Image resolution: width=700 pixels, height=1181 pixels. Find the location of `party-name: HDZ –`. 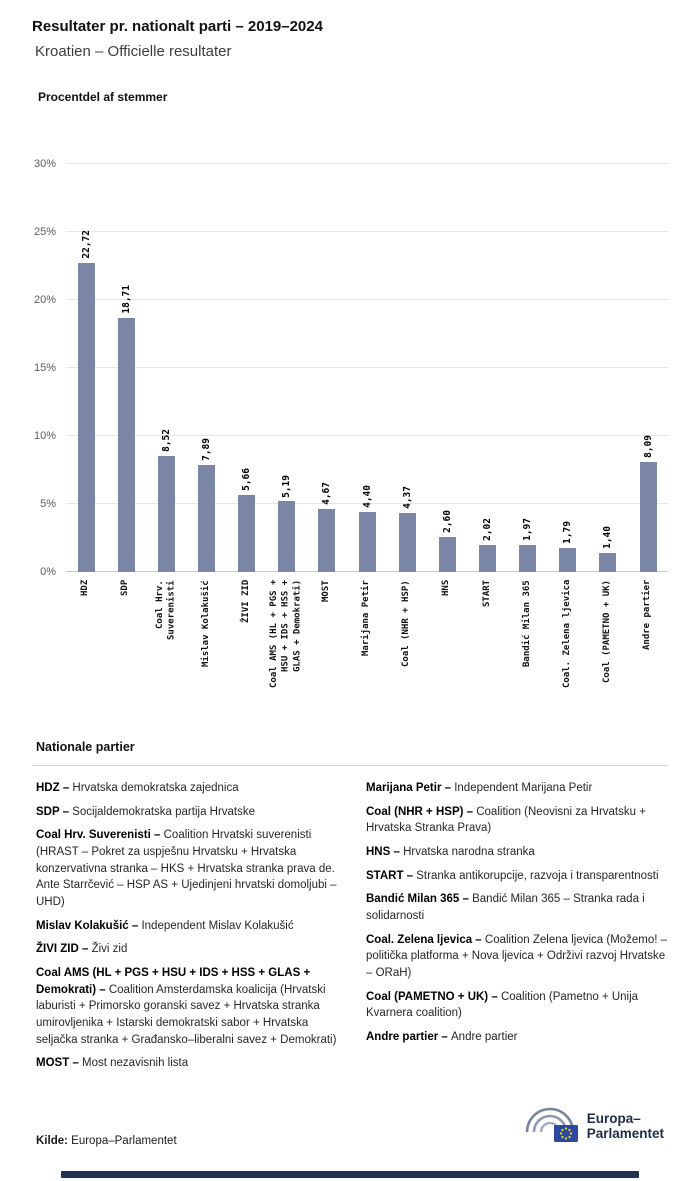

party-name: HDZ – is located at coordinates (54, 788).